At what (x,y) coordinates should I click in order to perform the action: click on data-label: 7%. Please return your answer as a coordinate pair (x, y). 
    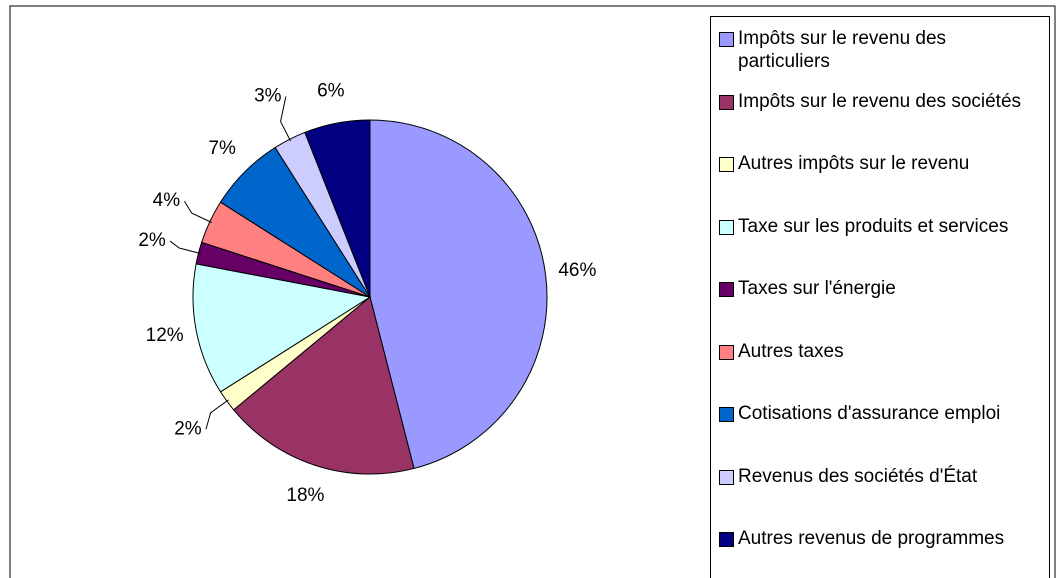
    Looking at the image, I should click on (222, 148).